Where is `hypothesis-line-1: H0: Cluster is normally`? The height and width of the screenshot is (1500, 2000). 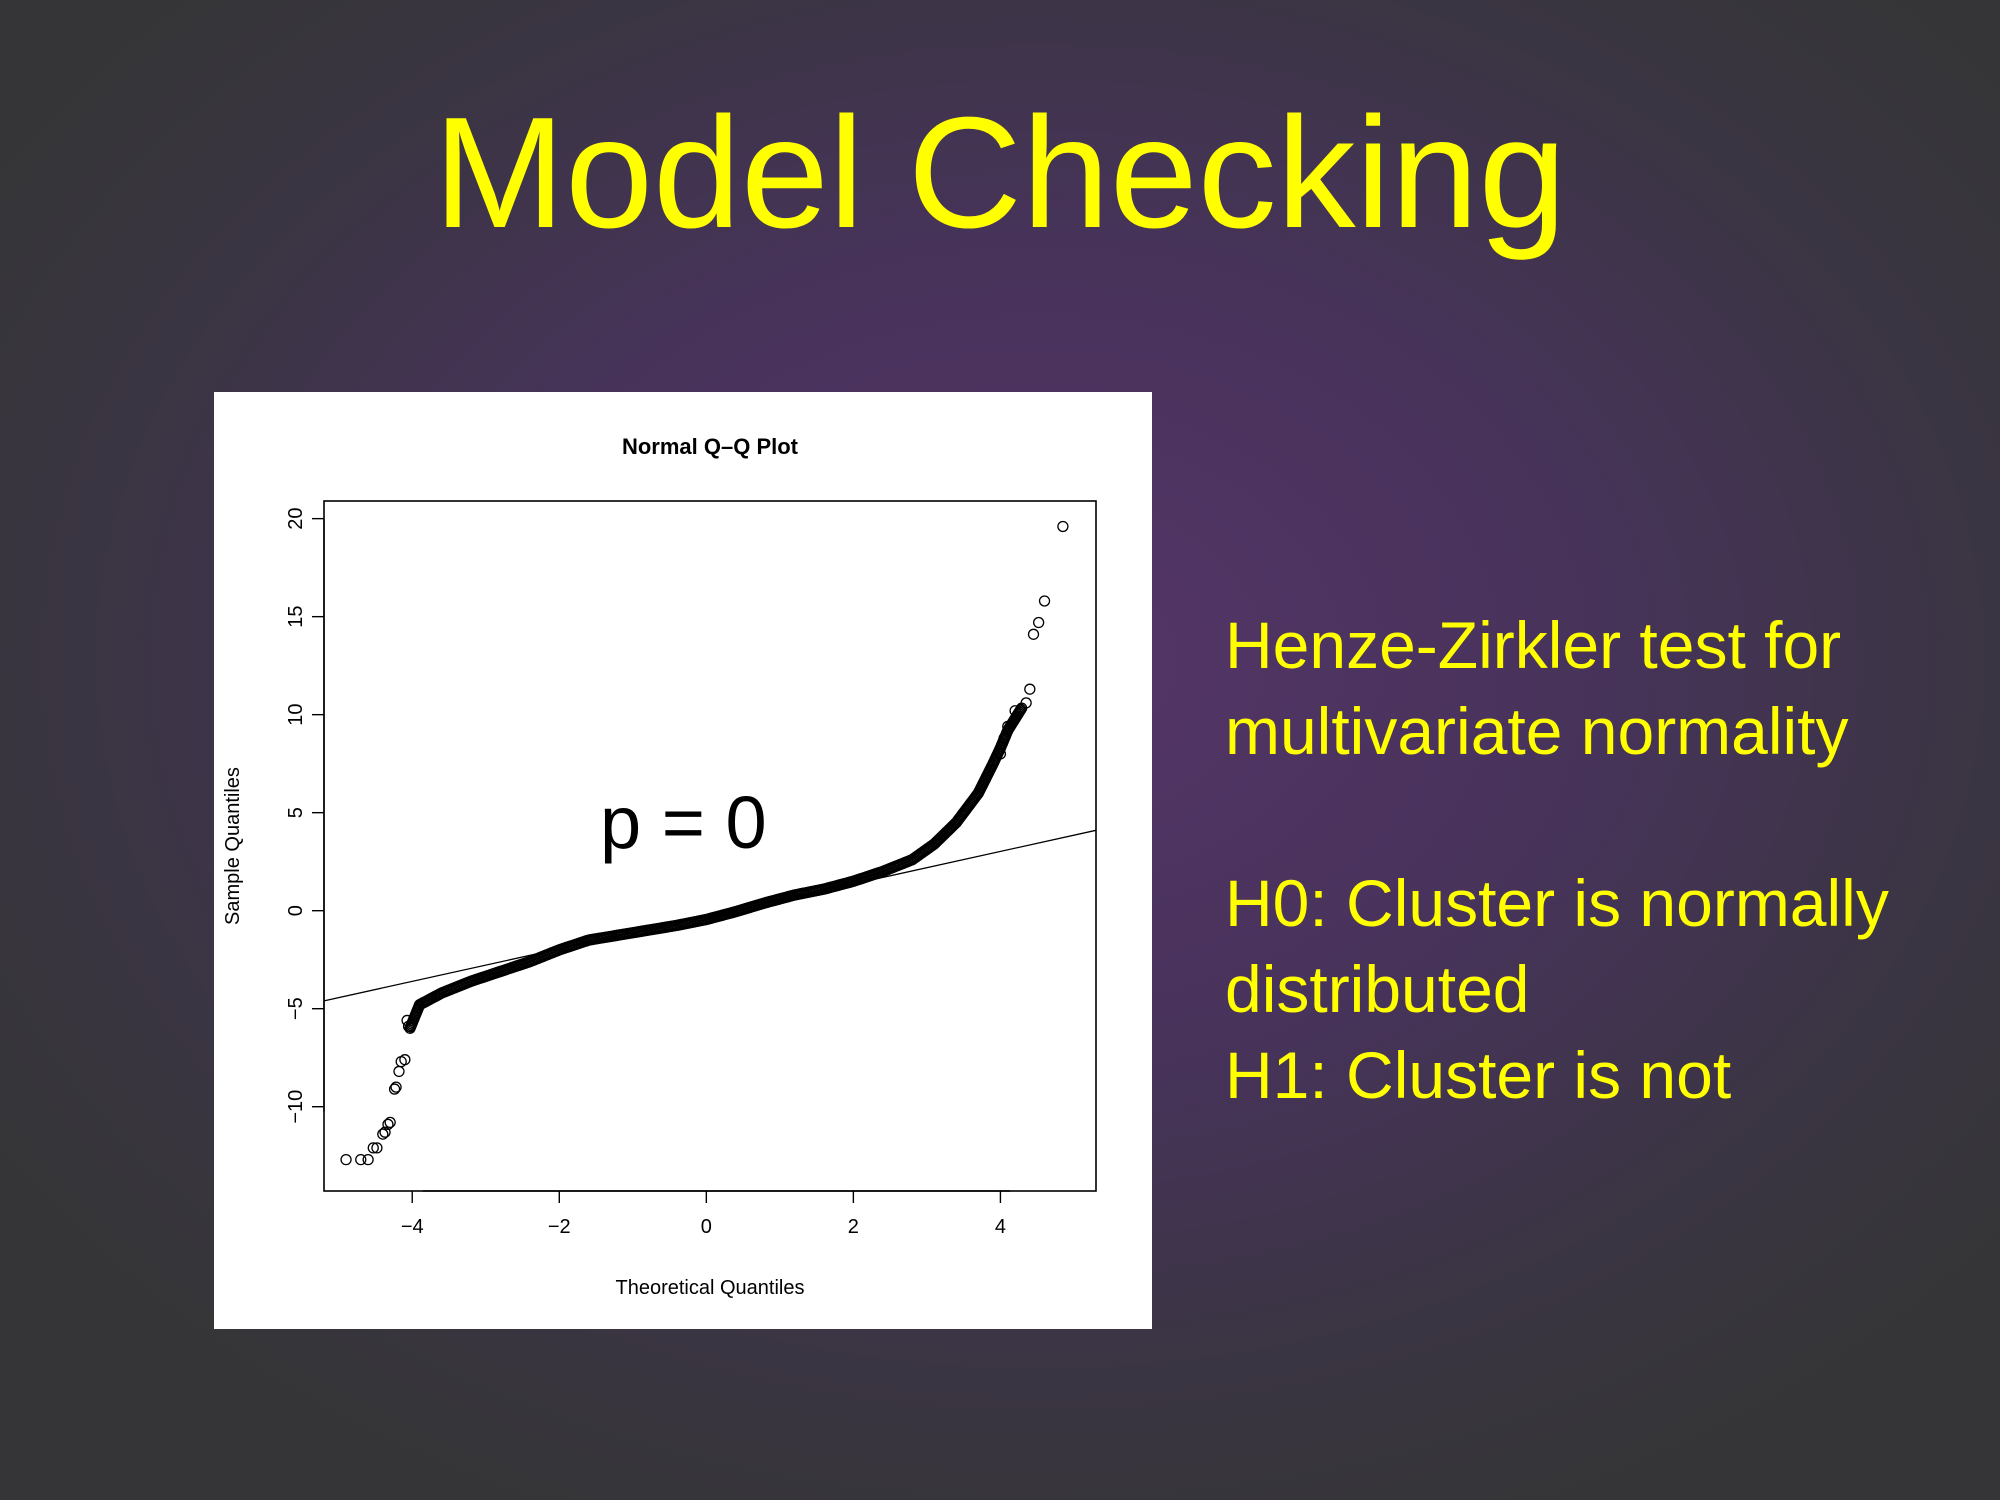
hypothesis-line-1: H0: Cluster is normally is located at coordinates (1557, 903).